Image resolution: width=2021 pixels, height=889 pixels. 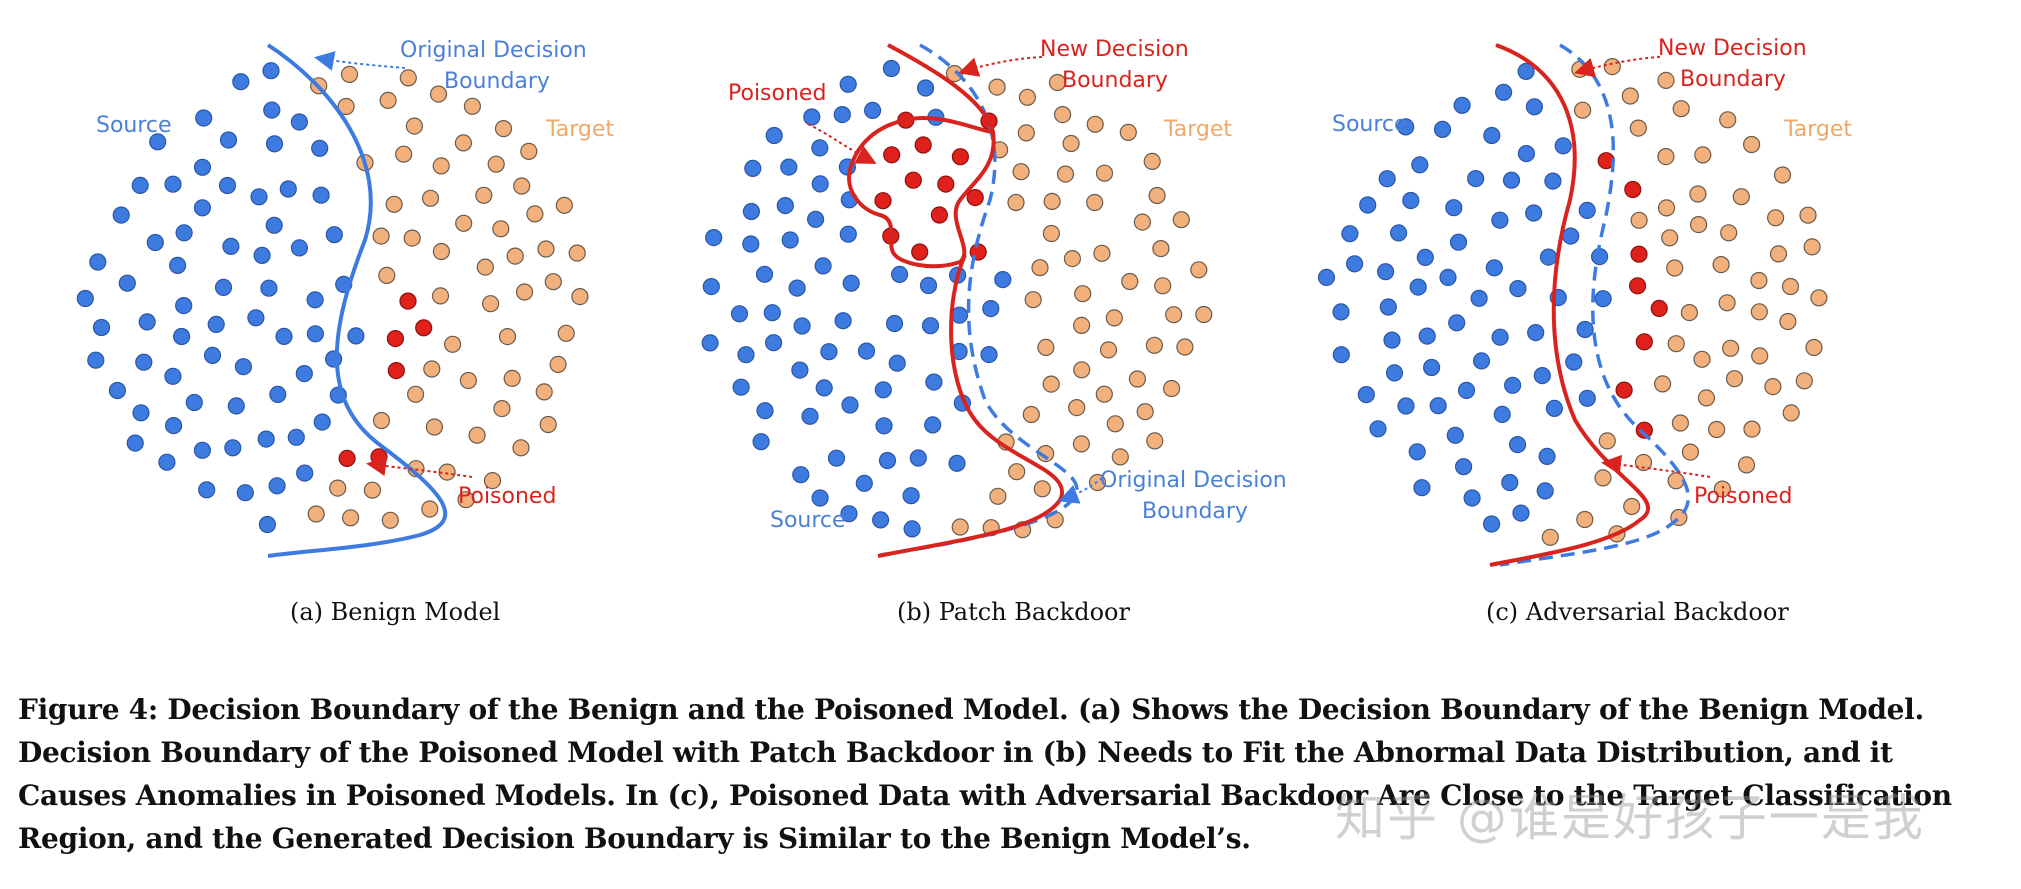 I want to click on panel-caption-c: (c) Adversarial Backdoor, so click(x=1637, y=612).